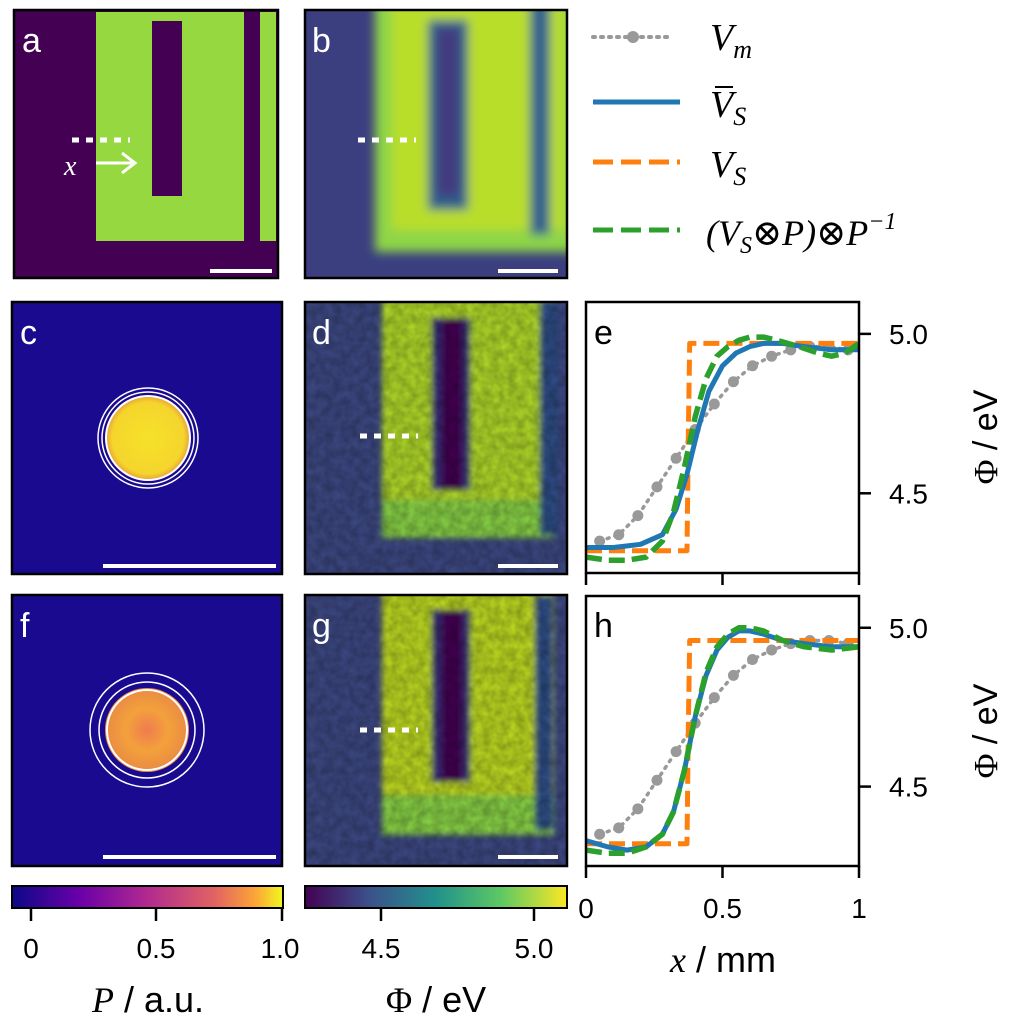 The image size is (1011, 1020). Describe the element at coordinates (129, 163) in the screenshot. I see `arrow-right-icon` at that location.